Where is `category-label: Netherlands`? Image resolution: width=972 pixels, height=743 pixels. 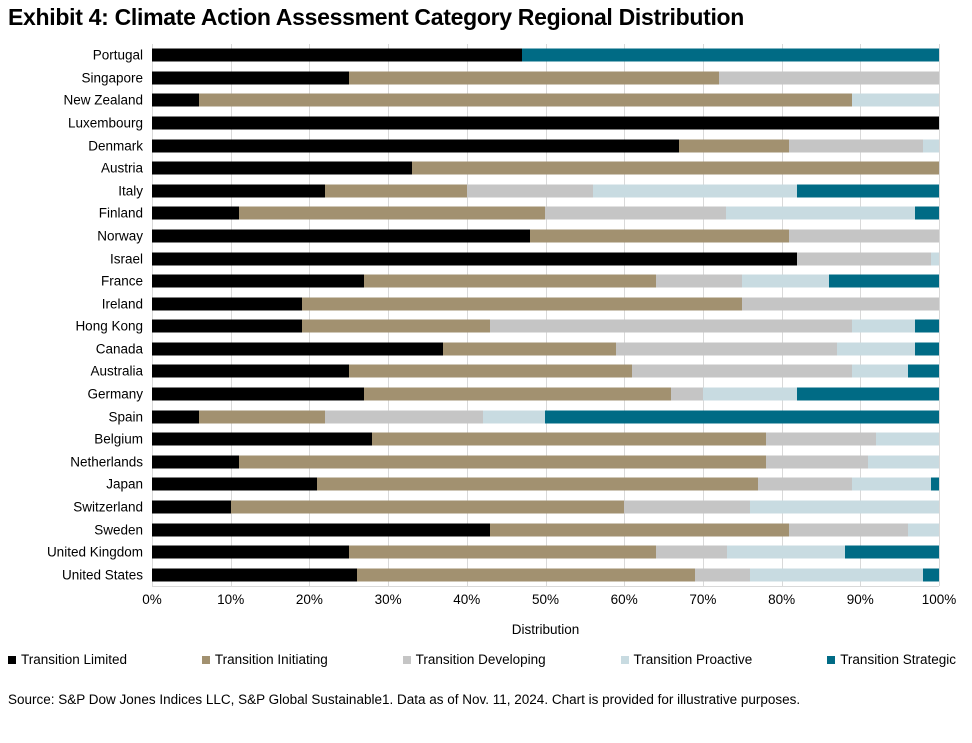 category-label: Netherlands is located at coordinates (106, 462).